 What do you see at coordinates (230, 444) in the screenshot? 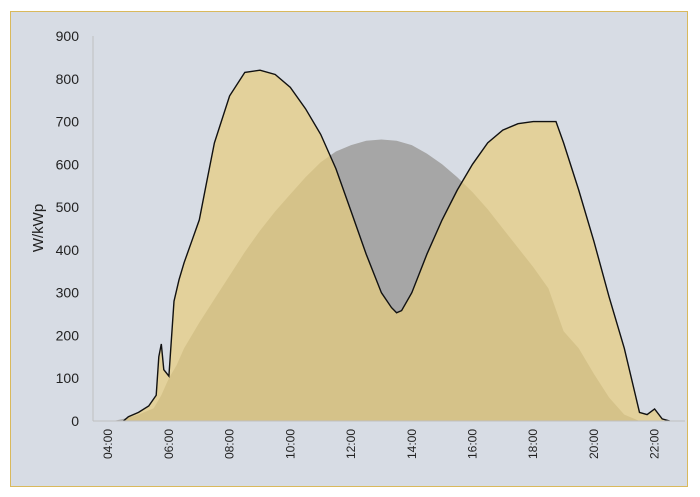
I see `x-tick-label: 08:00` at bounding box center [230, 444].